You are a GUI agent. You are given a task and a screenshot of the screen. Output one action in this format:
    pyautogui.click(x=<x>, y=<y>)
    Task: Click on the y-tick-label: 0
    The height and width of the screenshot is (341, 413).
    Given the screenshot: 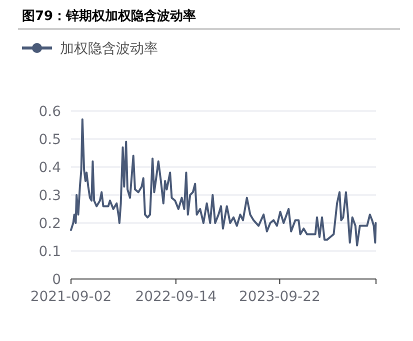 What is the action you would take?
    pyautogui.click(x=56, y=280)
    